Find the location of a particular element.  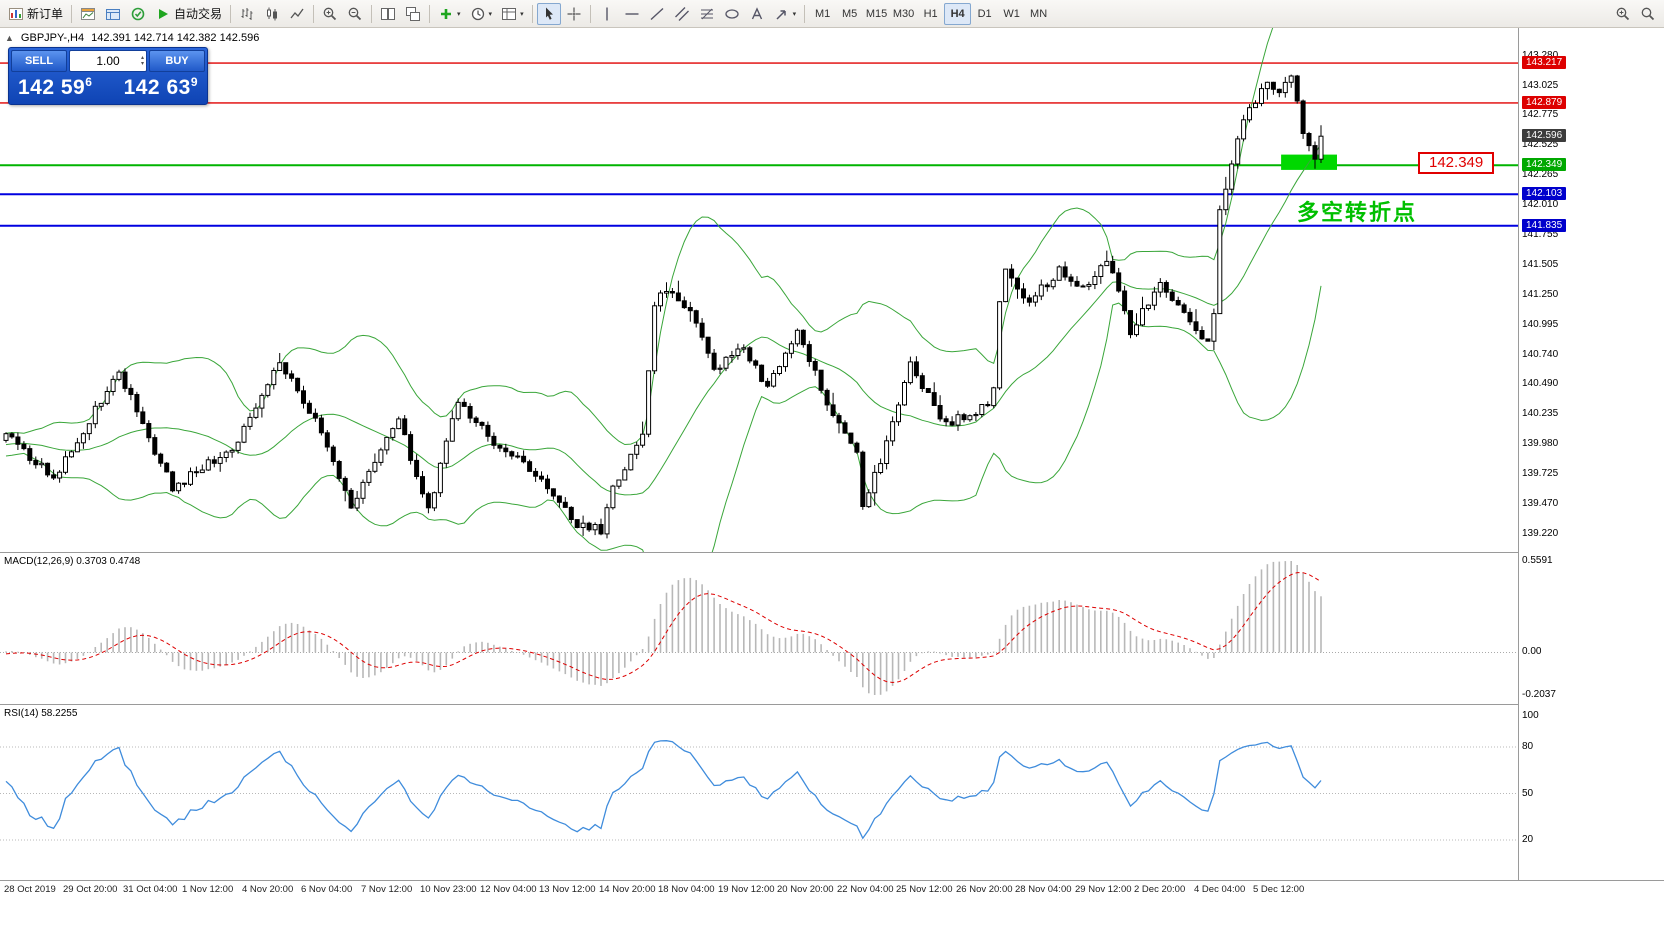

one-click-collapse-icon: ▲ is located at coordinates (9, 38).